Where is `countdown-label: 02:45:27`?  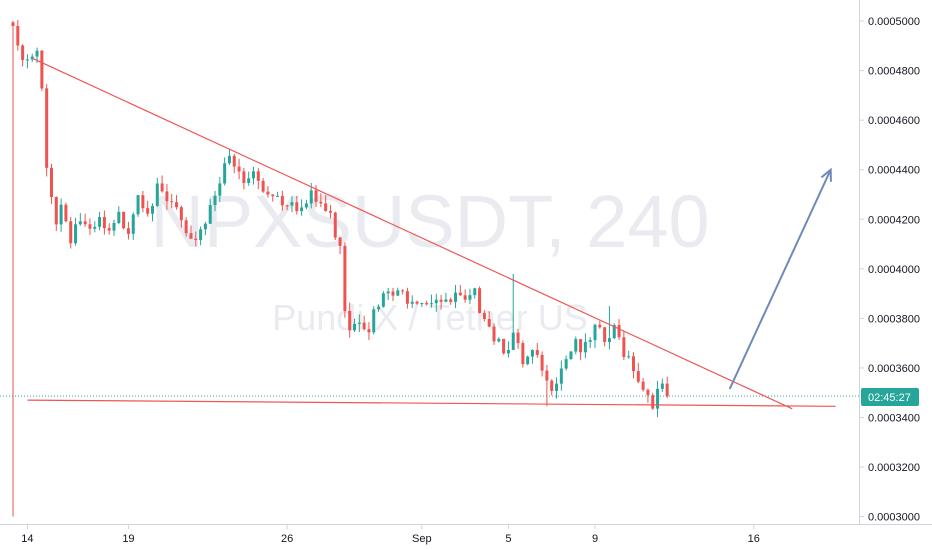
countdown-label: 02:45:27 is located at coordinates (889, 398).